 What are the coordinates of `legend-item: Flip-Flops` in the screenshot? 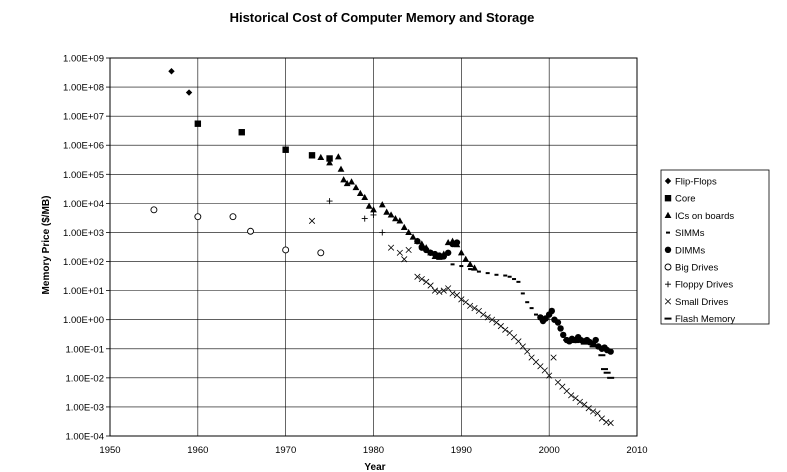 It's located at (690, 182).